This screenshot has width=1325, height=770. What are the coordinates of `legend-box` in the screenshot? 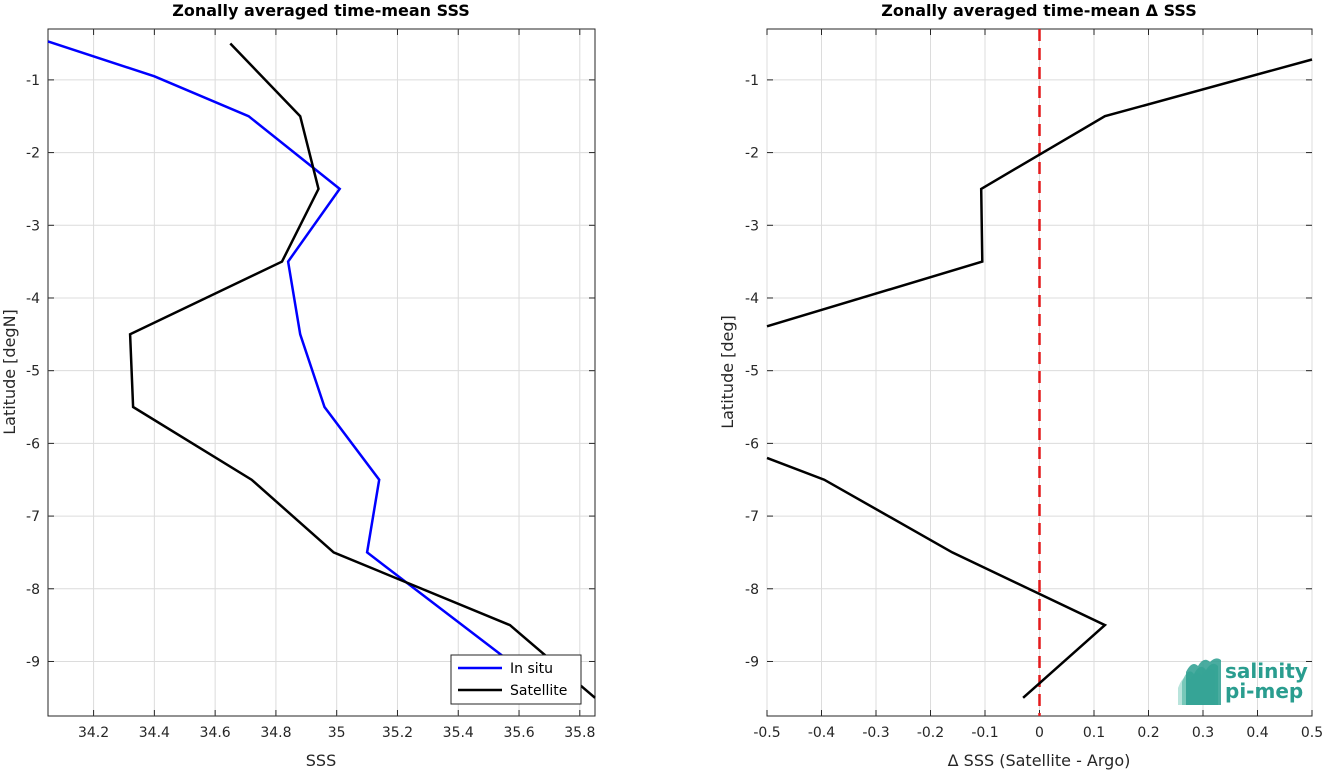 It's located at (516, 679).